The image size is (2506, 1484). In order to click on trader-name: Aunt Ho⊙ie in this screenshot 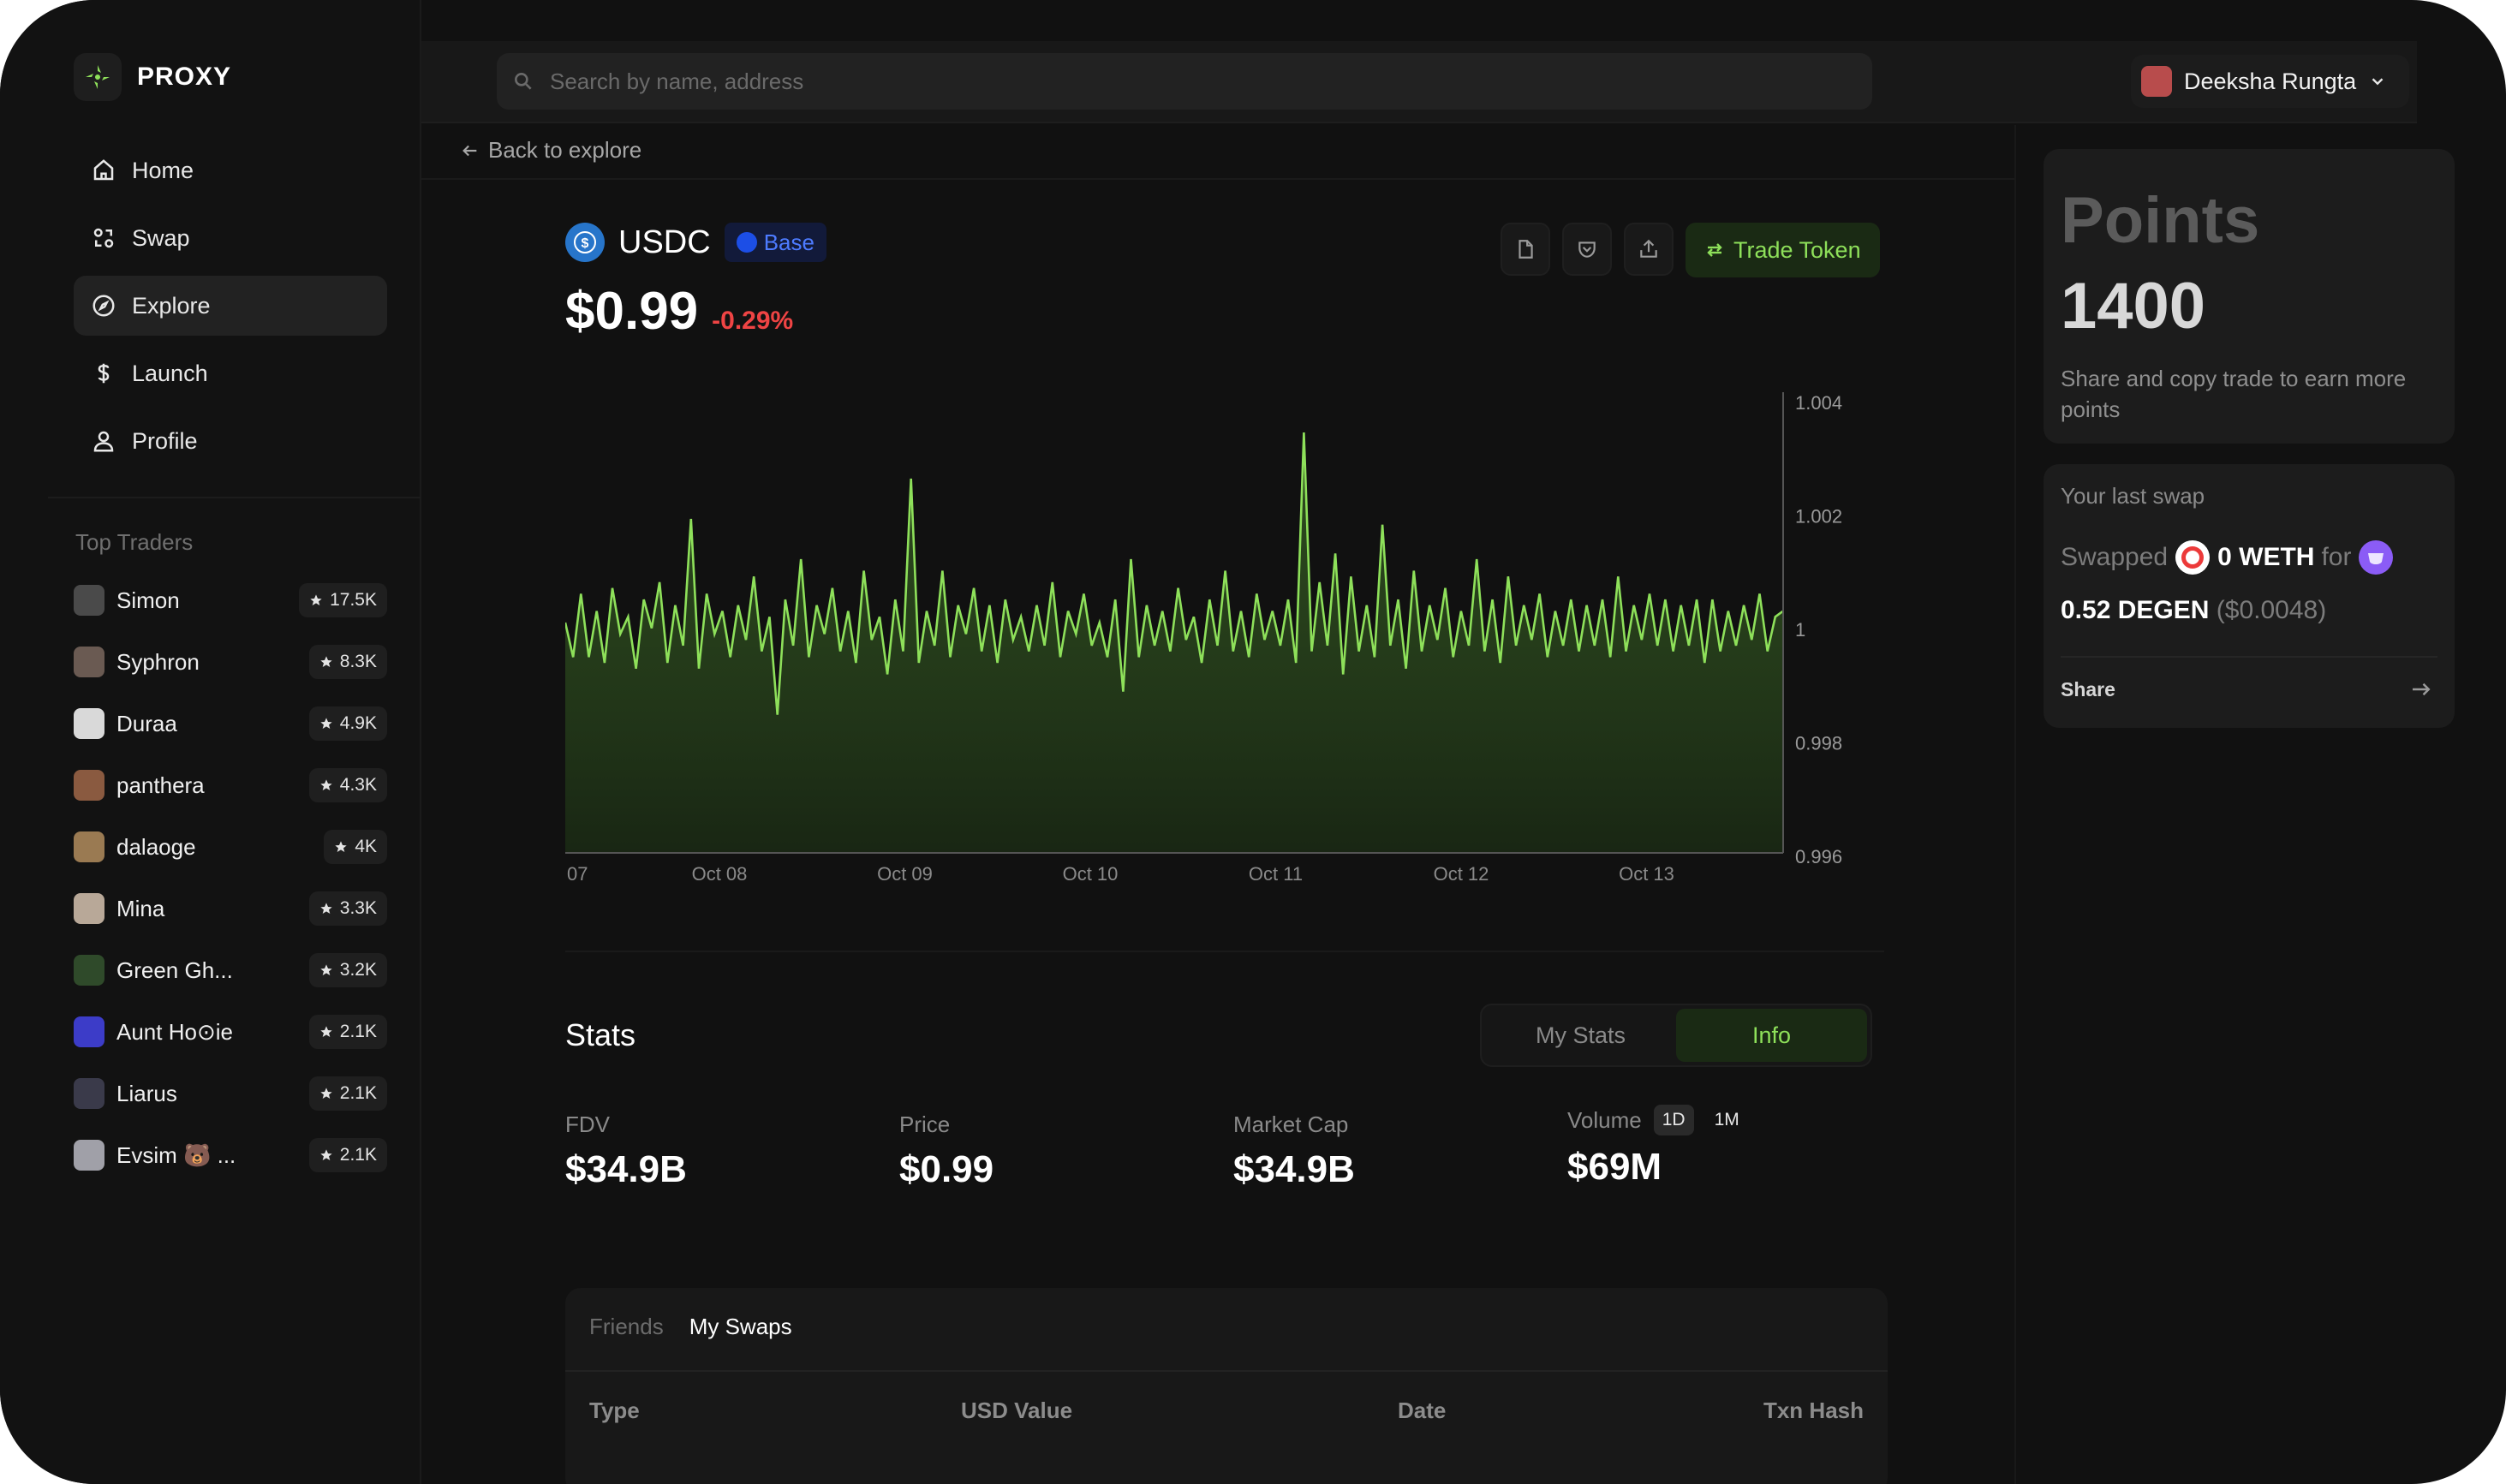, I will do `click(174, 1031)`.